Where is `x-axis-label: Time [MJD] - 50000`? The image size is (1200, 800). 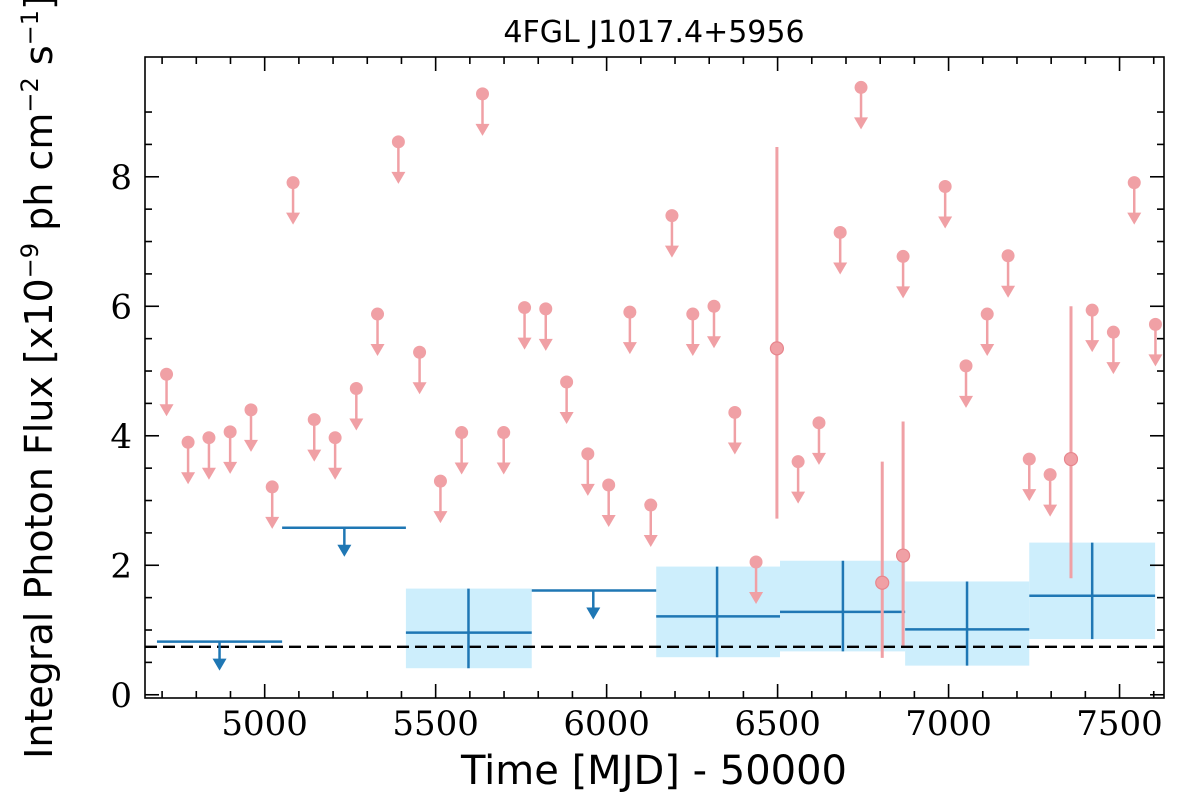 x-axis-label: Time [MJD] - 50000 is located at coordinates (653, 771).